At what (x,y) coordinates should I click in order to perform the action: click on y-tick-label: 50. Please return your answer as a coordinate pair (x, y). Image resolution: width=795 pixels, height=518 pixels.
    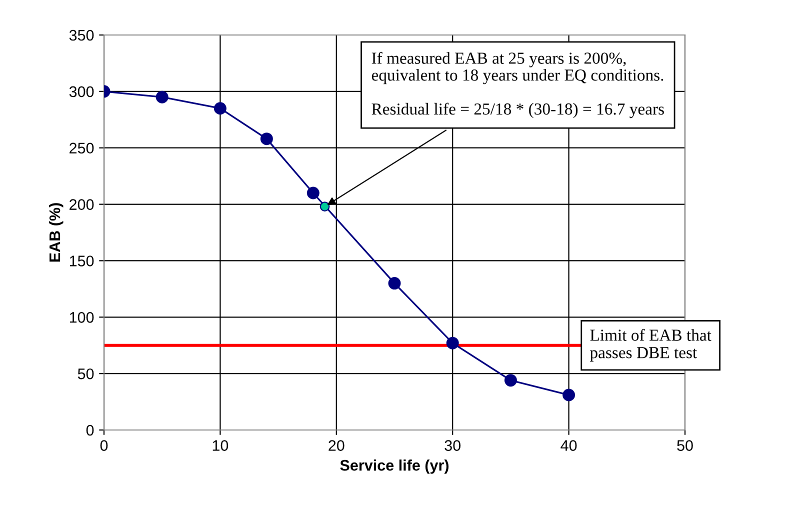
    Looking at the image, I should click on (86, 374).